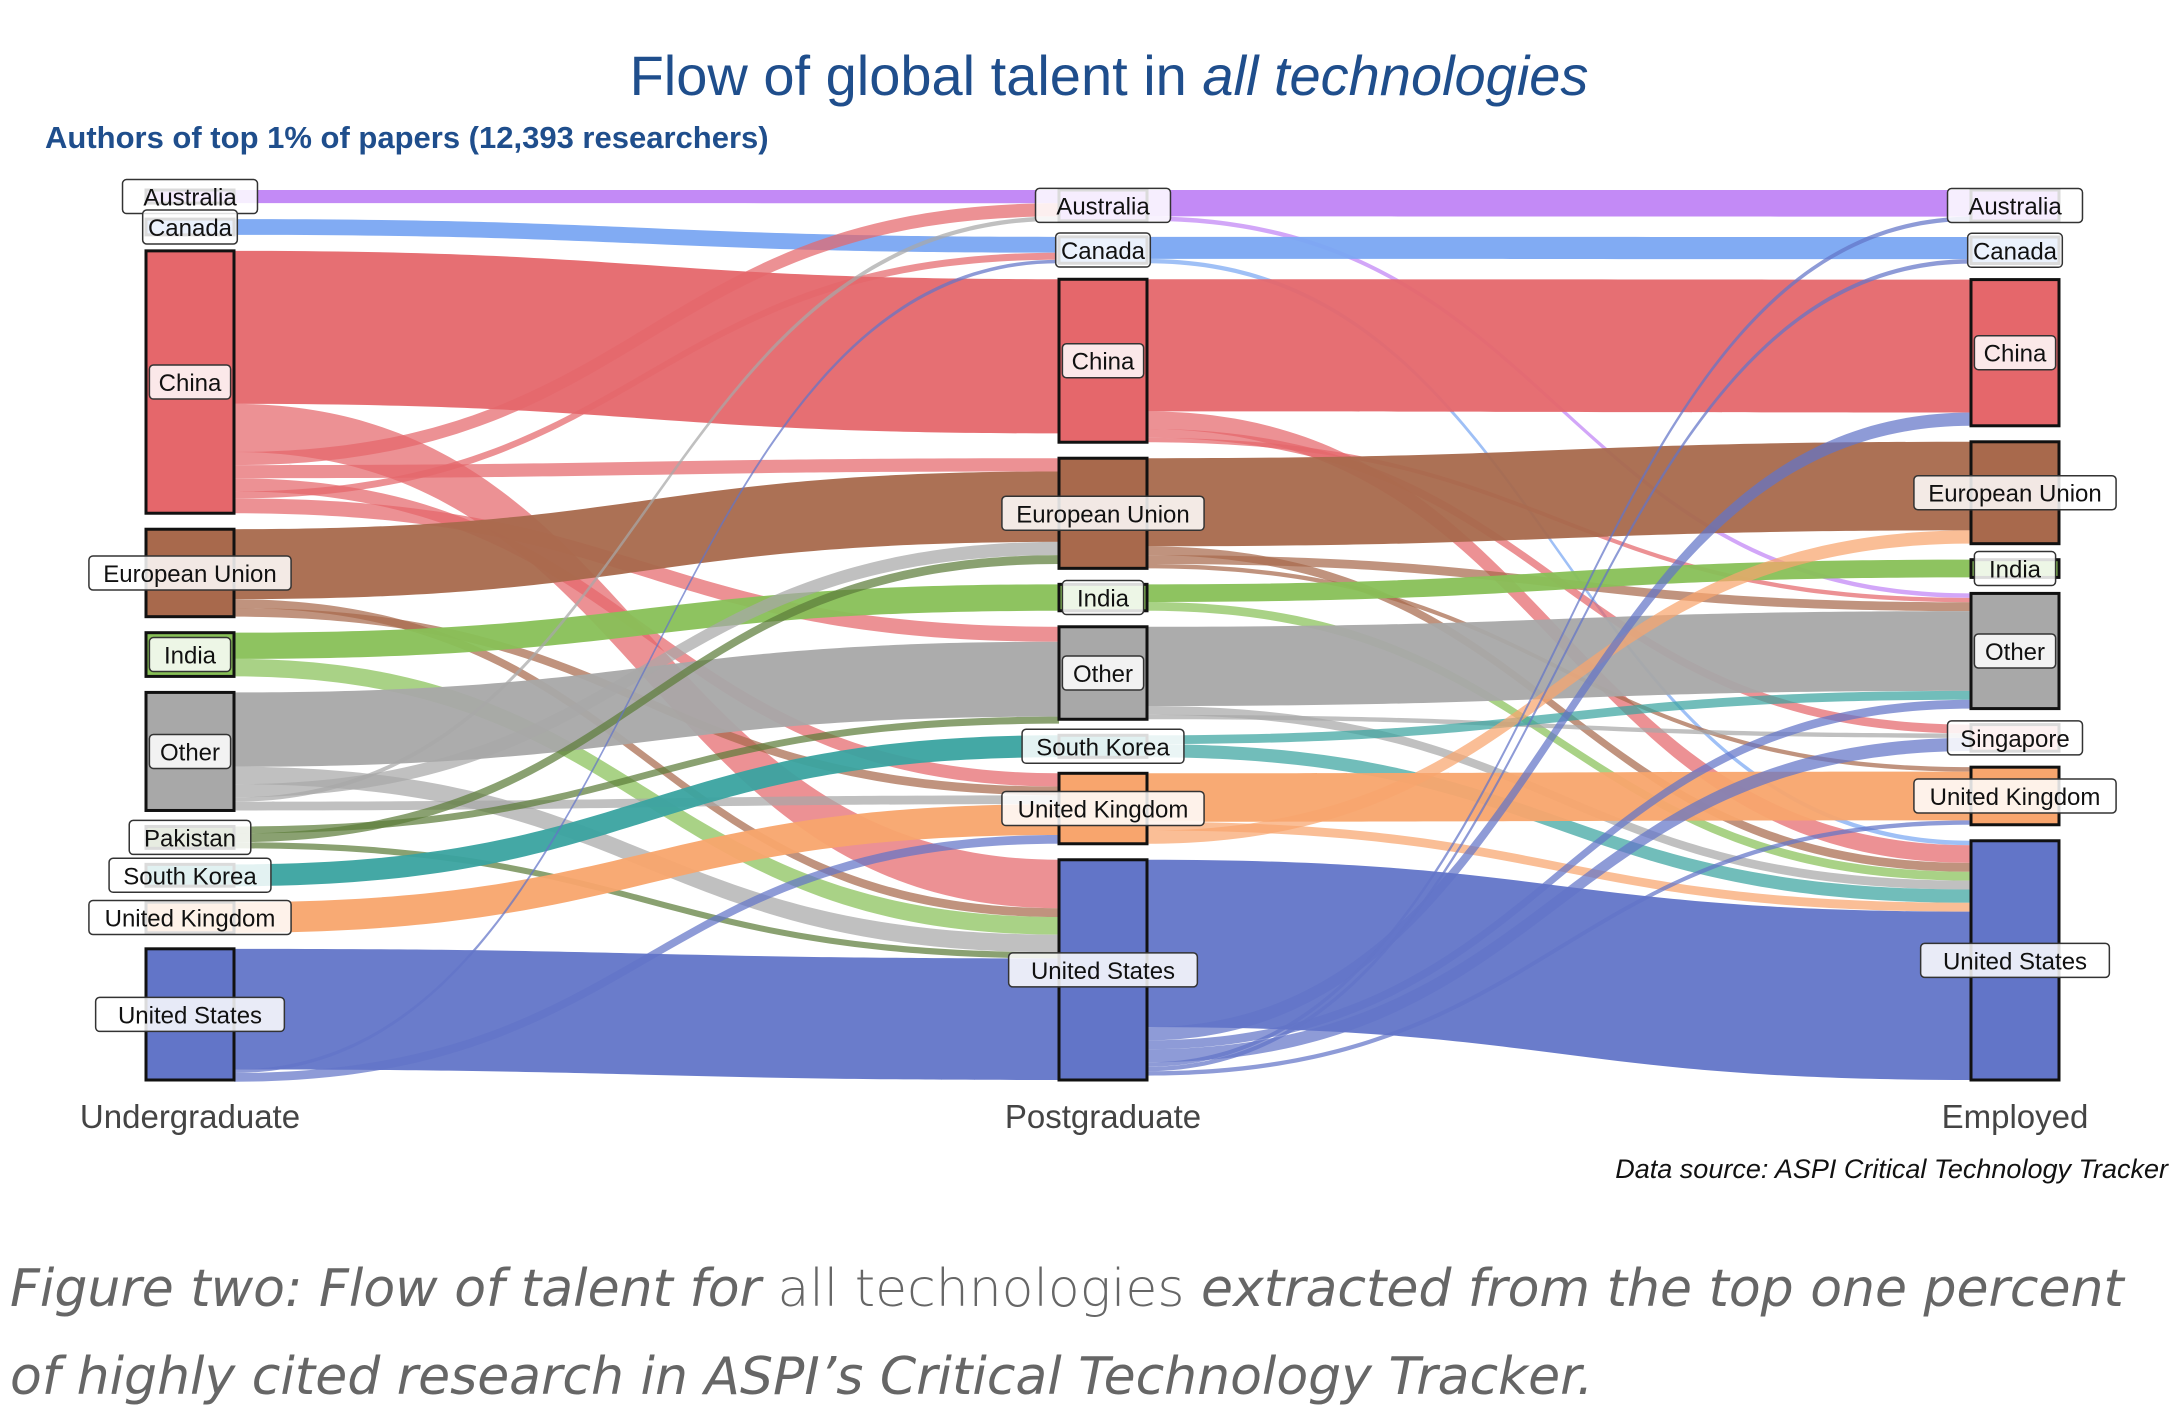 The height and width of the screenshot is (1421, 2182). What do you see at coordinates (646, 1014) in the screenshot?
I see `link-undergraduate-united-states-to-united-states` at bounding box center [646, 1014].